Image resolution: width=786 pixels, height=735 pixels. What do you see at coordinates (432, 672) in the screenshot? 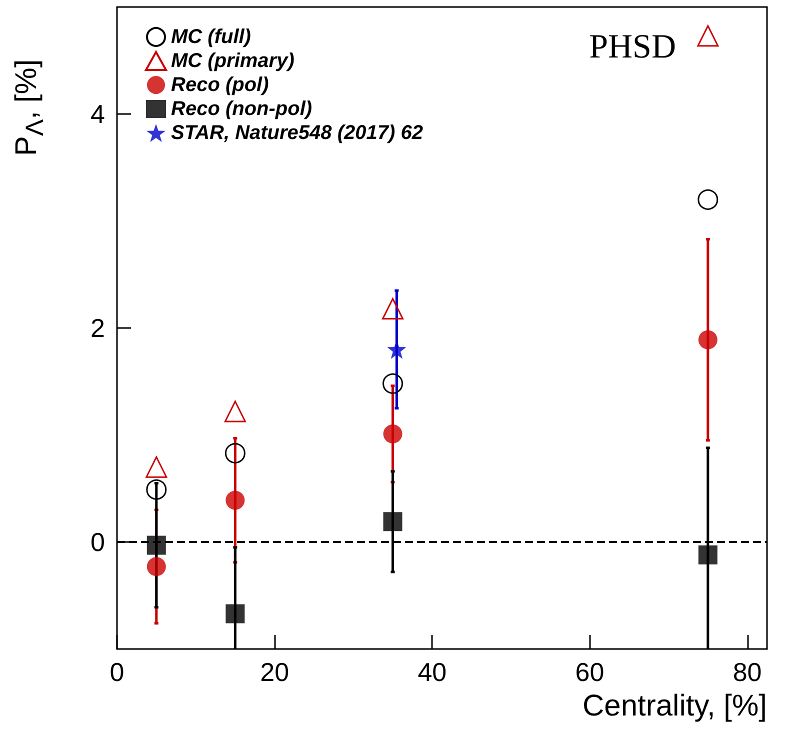
I see `x-tick-label: 40` at bounding box center [432, 672].